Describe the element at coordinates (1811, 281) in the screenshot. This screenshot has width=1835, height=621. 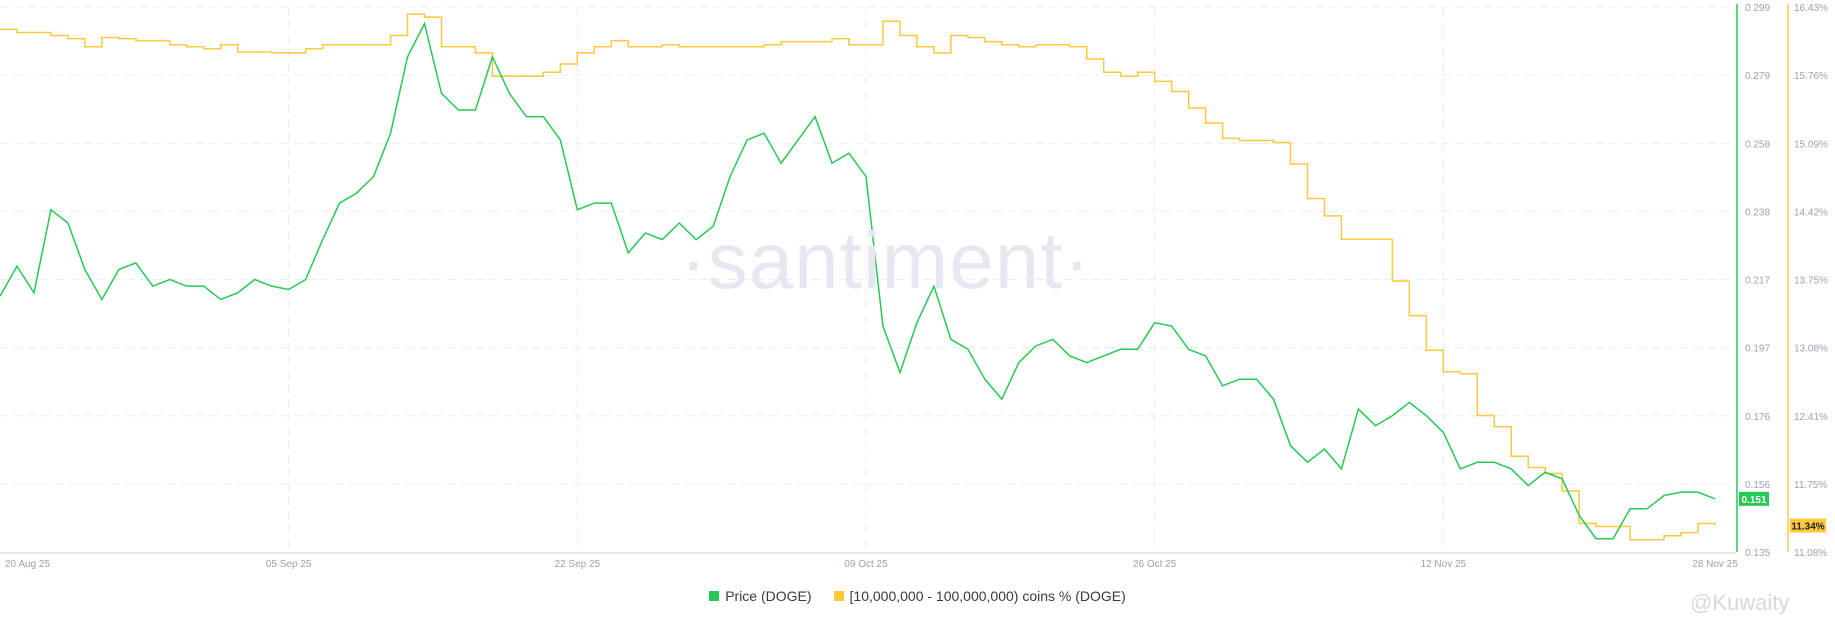
I see `y-tick-label-coins-pct: 13.75%` at that location.